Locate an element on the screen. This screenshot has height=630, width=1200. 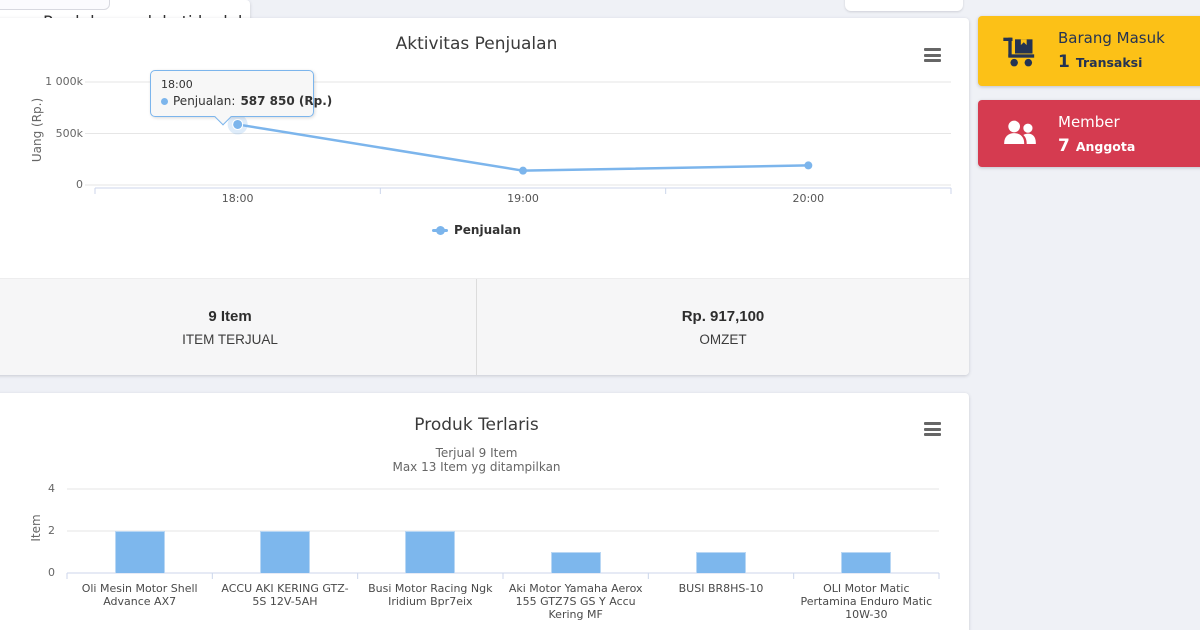
member-card-title: Member is located at coordinates (1089, 122).